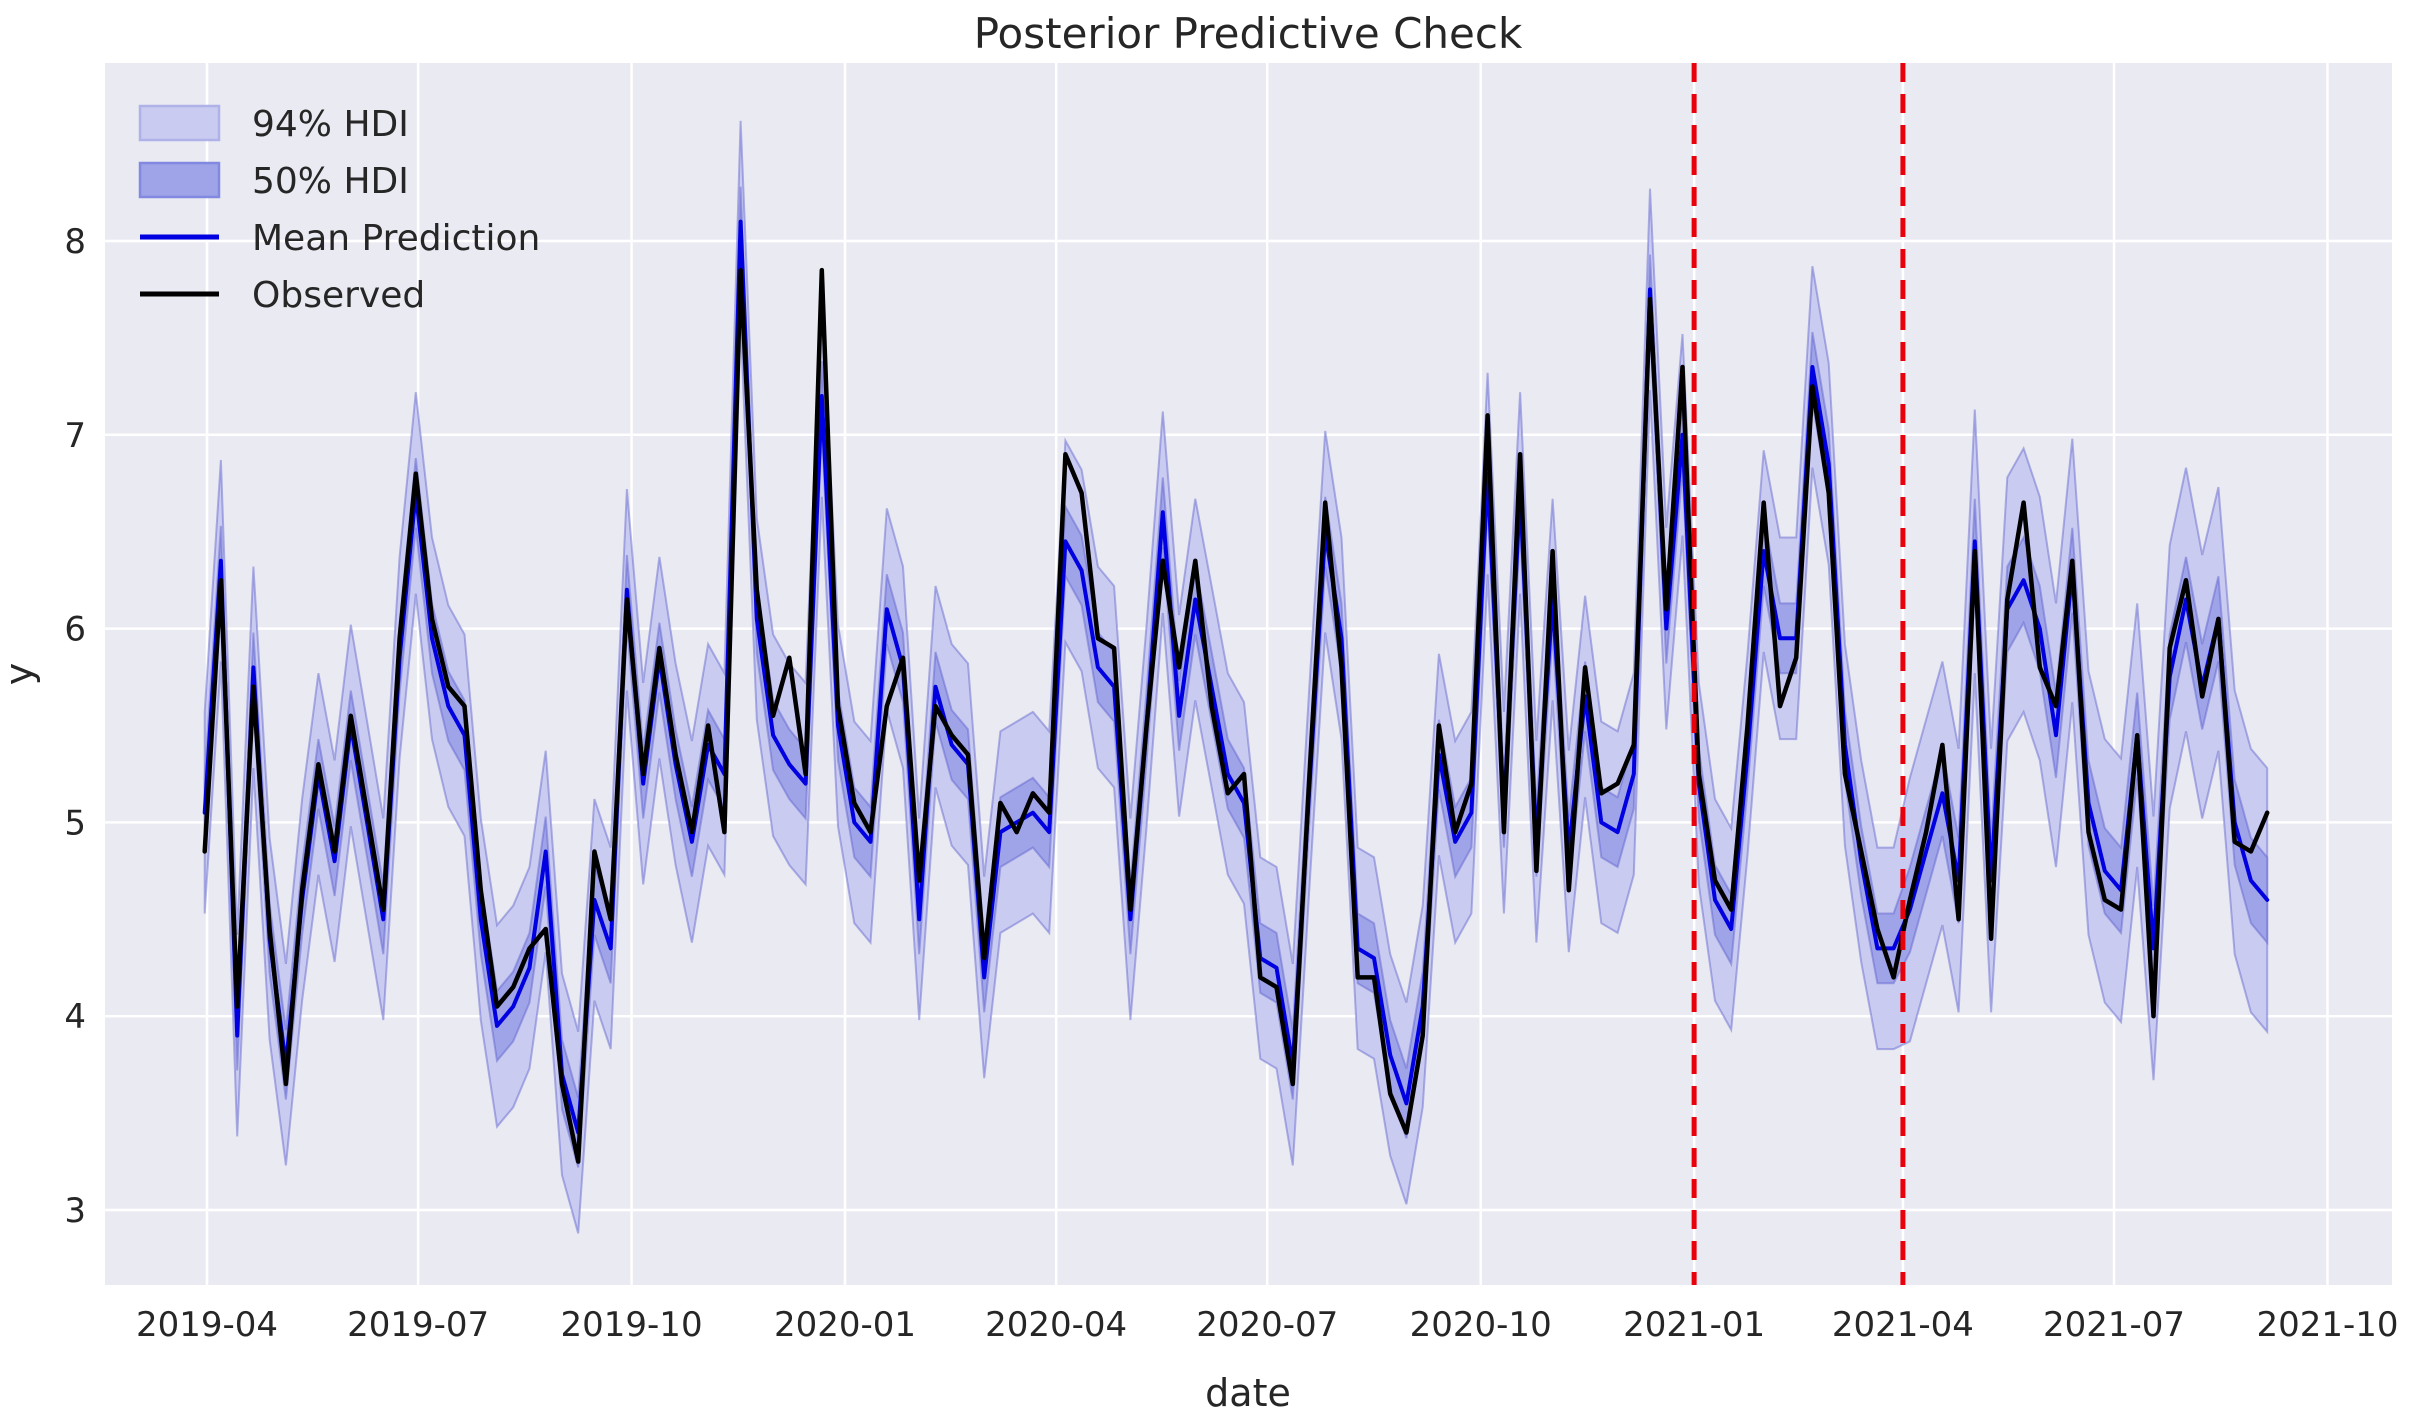 The image size is (2423, 1423). I want to click on chart-title: Posterior Predictive Check, so click(1248, 33).